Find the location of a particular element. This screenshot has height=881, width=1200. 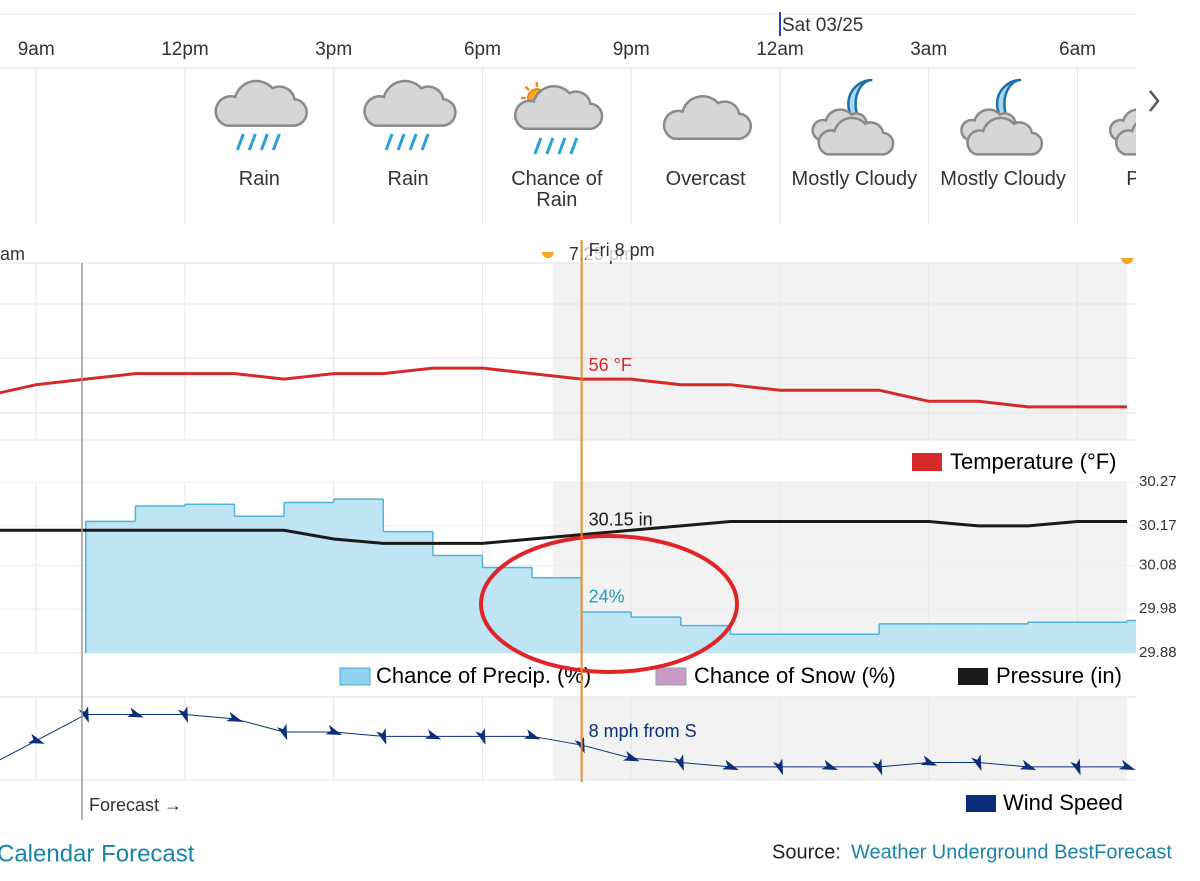

x-tick-label: 6am is located at coordinates (1077, 49).